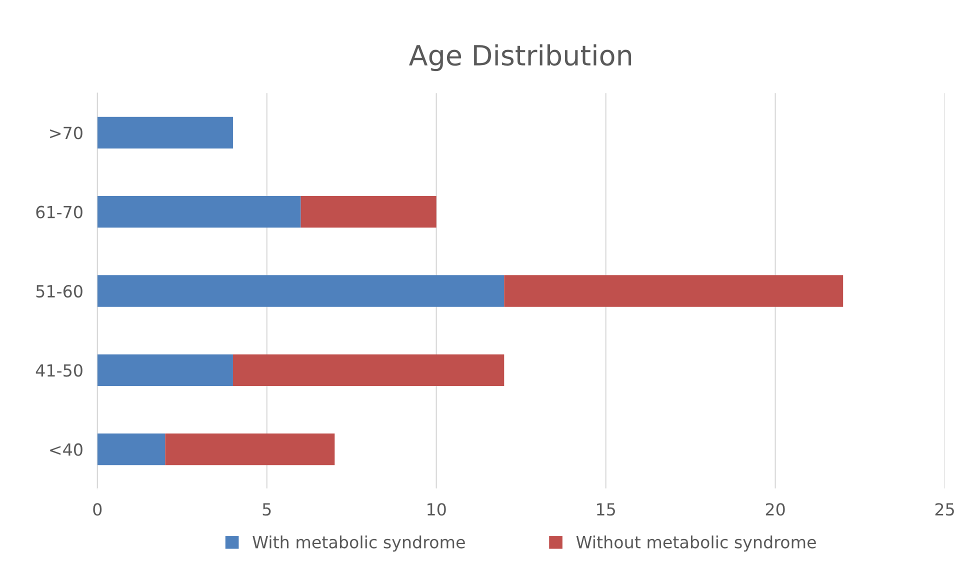  I want to click on x-tick-label: 5, so click(266, 509).